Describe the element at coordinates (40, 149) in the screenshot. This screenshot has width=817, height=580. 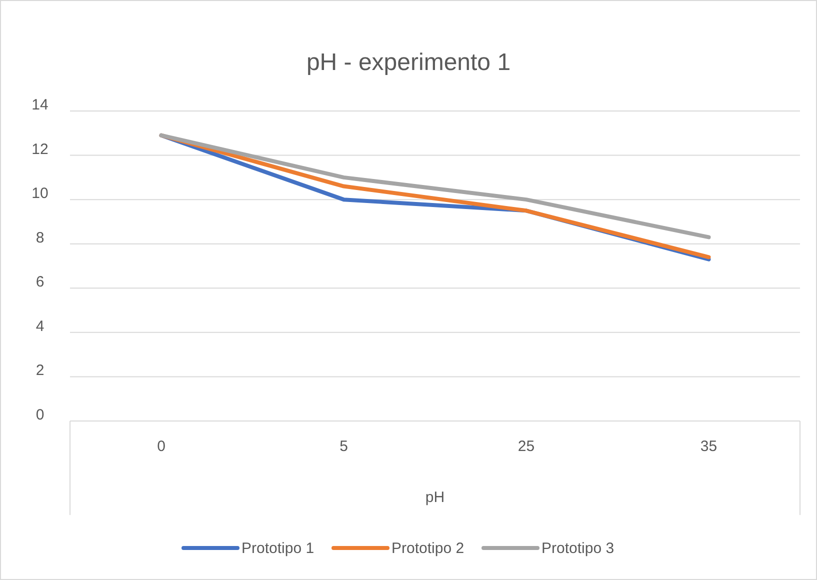
I see `y-tick-label: 12` at that location.